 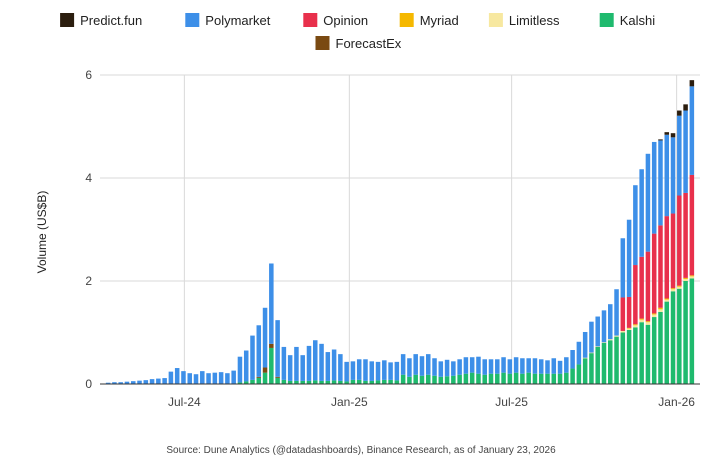 I want to click on legend-item-kalshi: Kalshi, so click(x=627, y=20).